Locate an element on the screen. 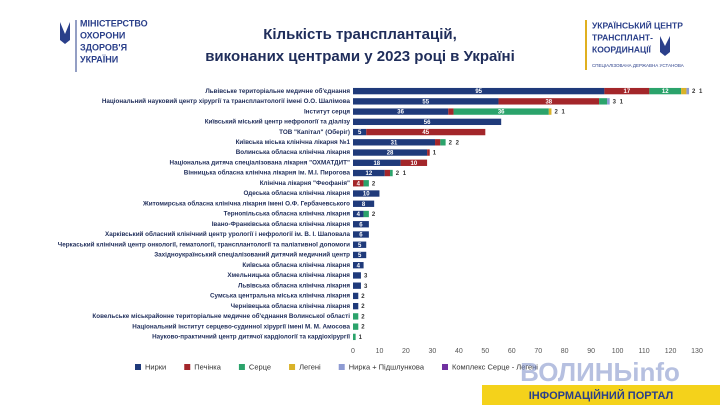 The image size is (720, 405). legend-label: Печінка is located at coordinates (207, 366).